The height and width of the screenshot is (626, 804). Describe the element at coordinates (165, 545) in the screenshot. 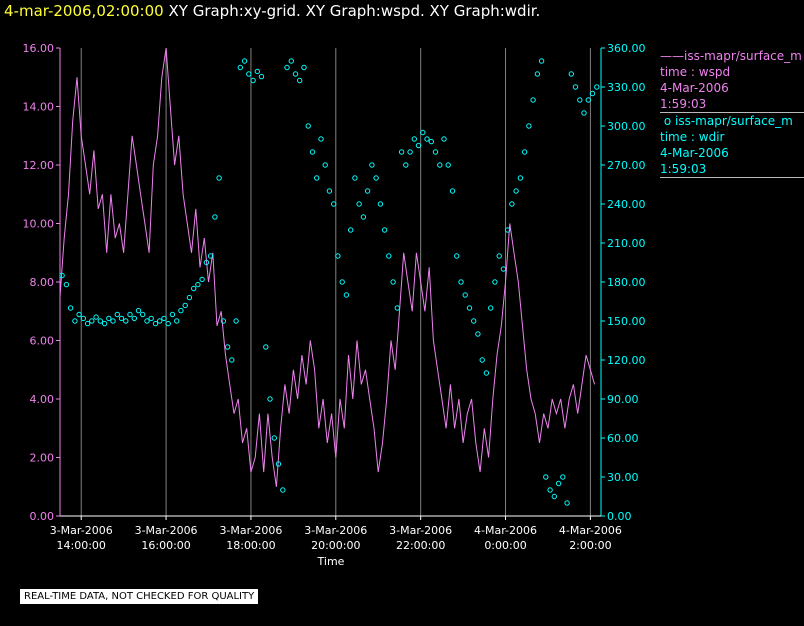

I see `x-tick-time: 16:00:00` at that location.